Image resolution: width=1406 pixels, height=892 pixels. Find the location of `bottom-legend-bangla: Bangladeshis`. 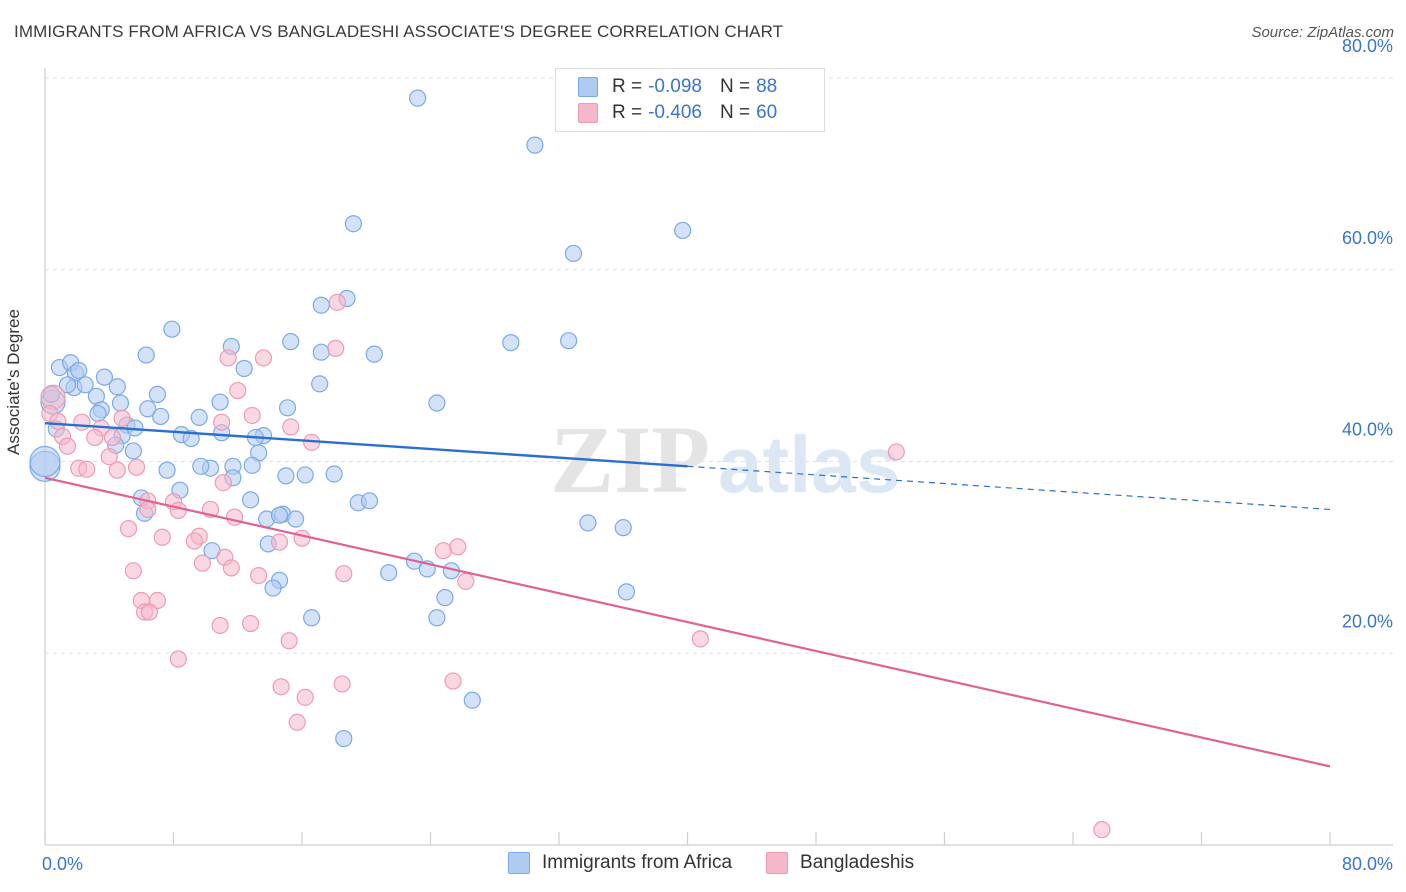

bottom-legend-bangla: Bangladeshis is located at coordinates (840, 863).